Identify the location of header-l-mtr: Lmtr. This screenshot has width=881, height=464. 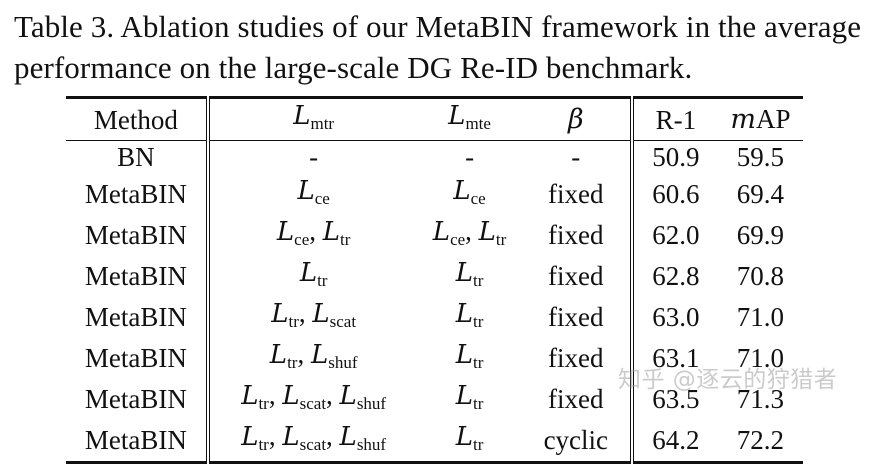
(312, 119).